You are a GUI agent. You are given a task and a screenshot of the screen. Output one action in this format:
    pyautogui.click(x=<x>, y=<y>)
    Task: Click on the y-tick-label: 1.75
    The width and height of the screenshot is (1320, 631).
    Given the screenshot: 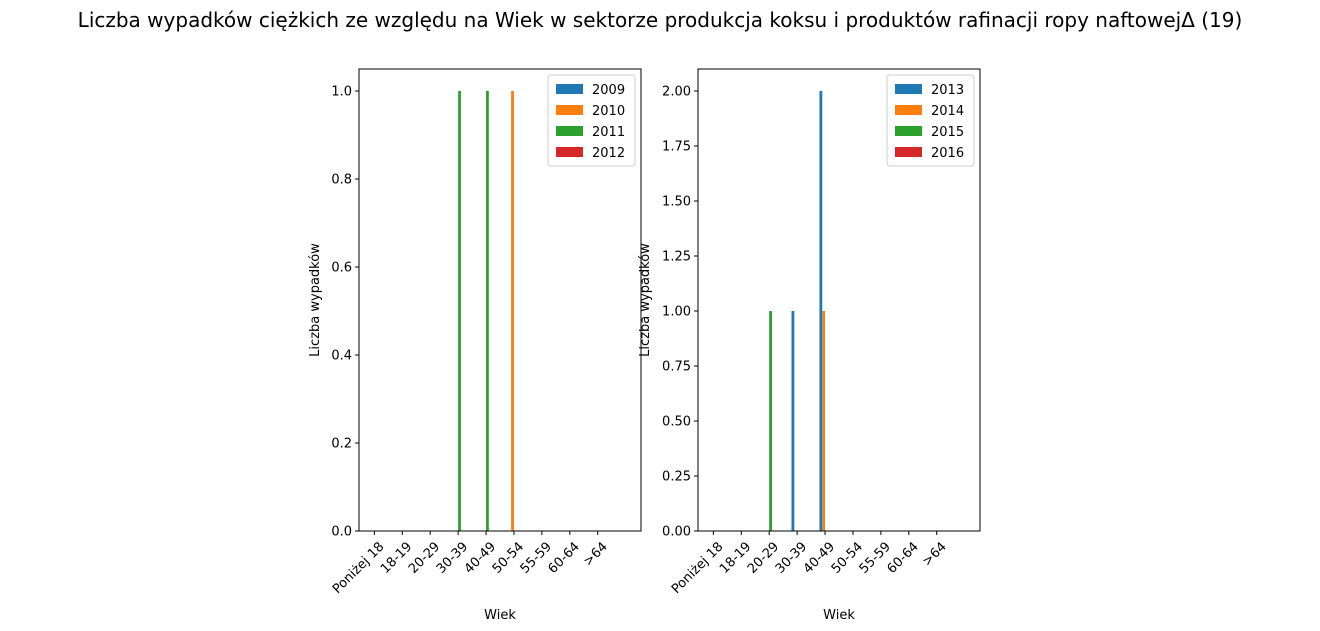 What is the action you would take?
    pyautogui.click(x=676, y=147)
    